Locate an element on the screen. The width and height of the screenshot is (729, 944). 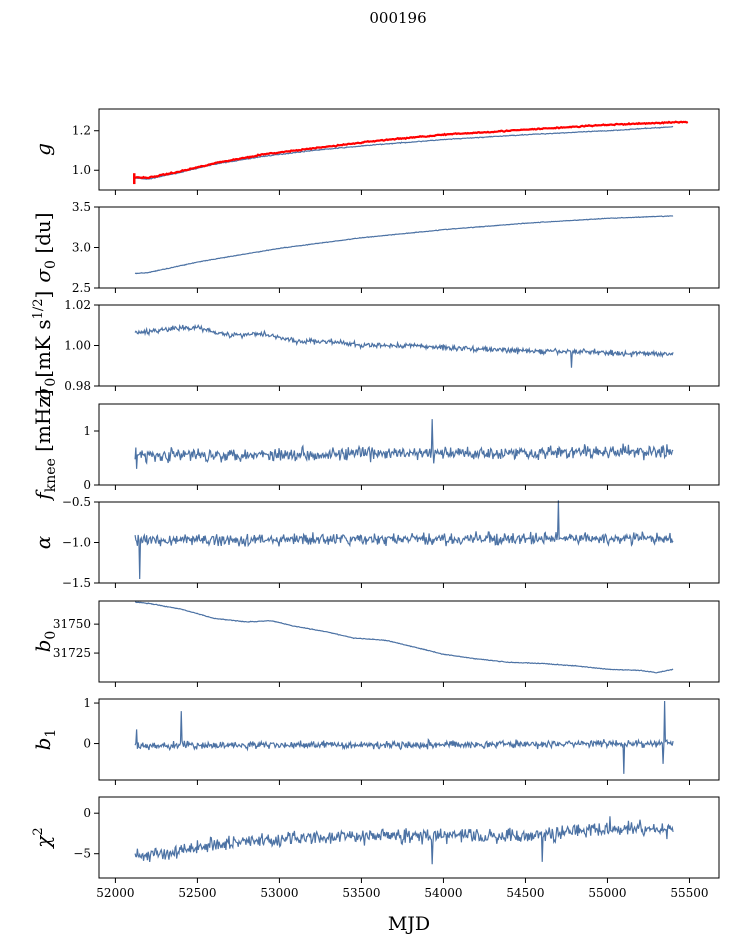
panel-0: 1.0 1.2 g is located at coordinates (375, 151).